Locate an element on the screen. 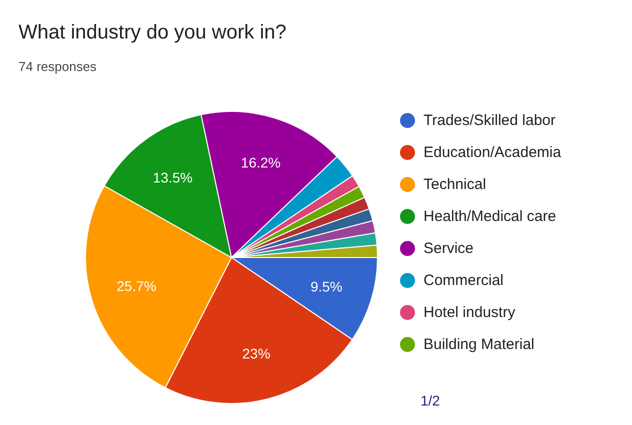  legend-label: Commercial is located at coordinates (464, 280).